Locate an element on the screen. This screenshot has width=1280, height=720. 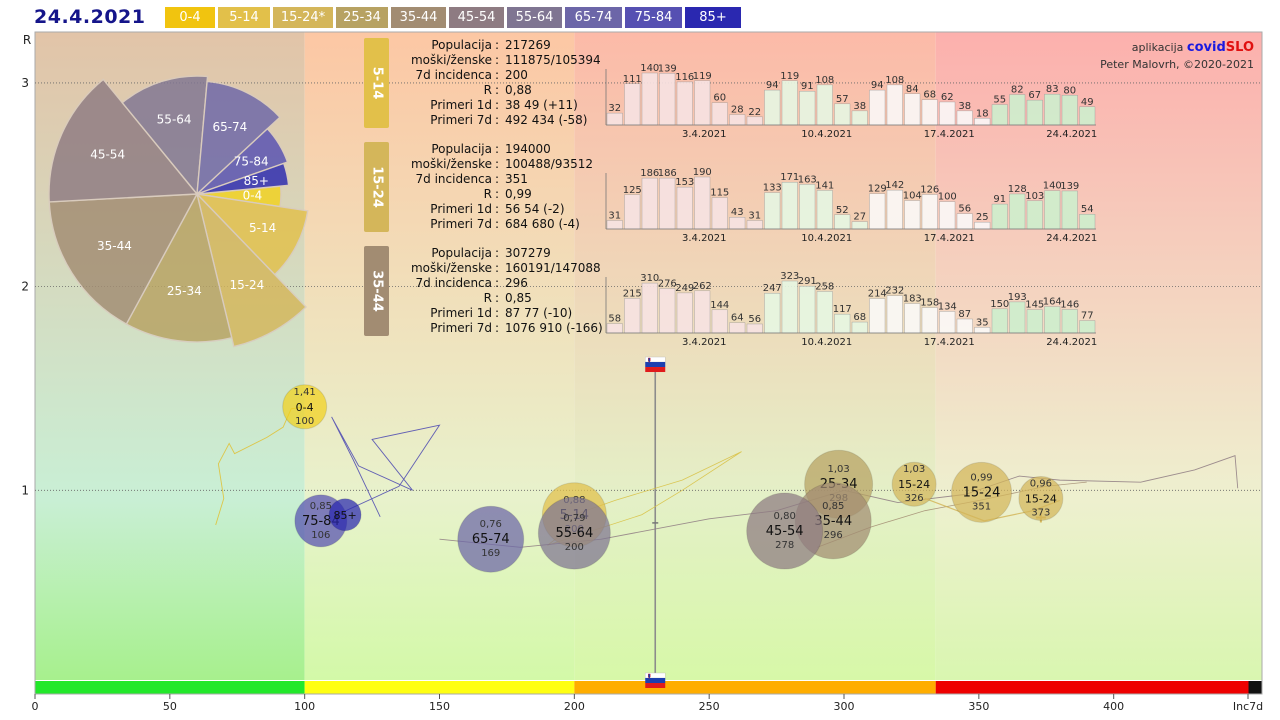
mini-bar-label: 82 is located at coordinates (1017, 90).